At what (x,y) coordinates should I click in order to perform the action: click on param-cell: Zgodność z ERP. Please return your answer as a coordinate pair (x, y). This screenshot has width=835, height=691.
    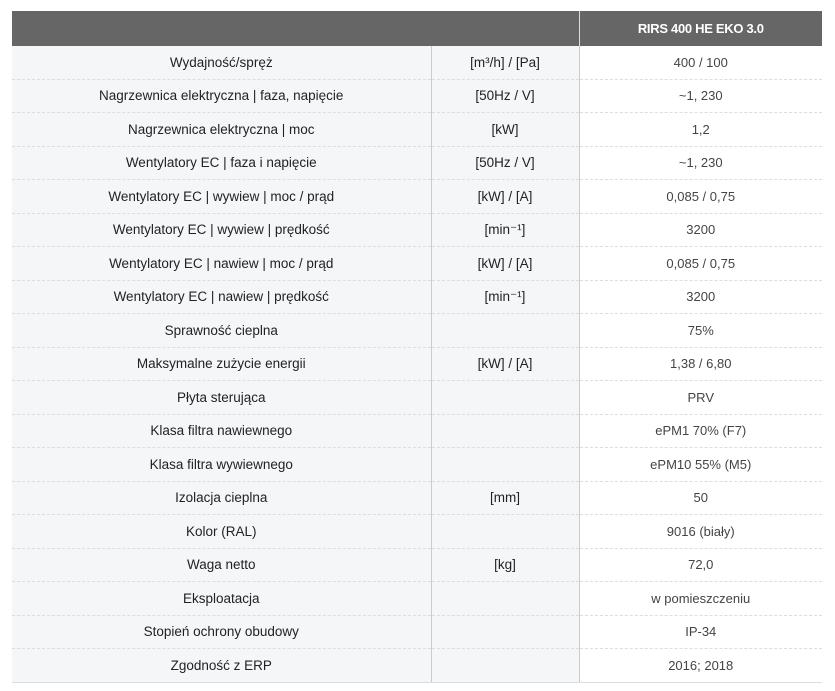
    Looking at the image, I should click on (221, 665).